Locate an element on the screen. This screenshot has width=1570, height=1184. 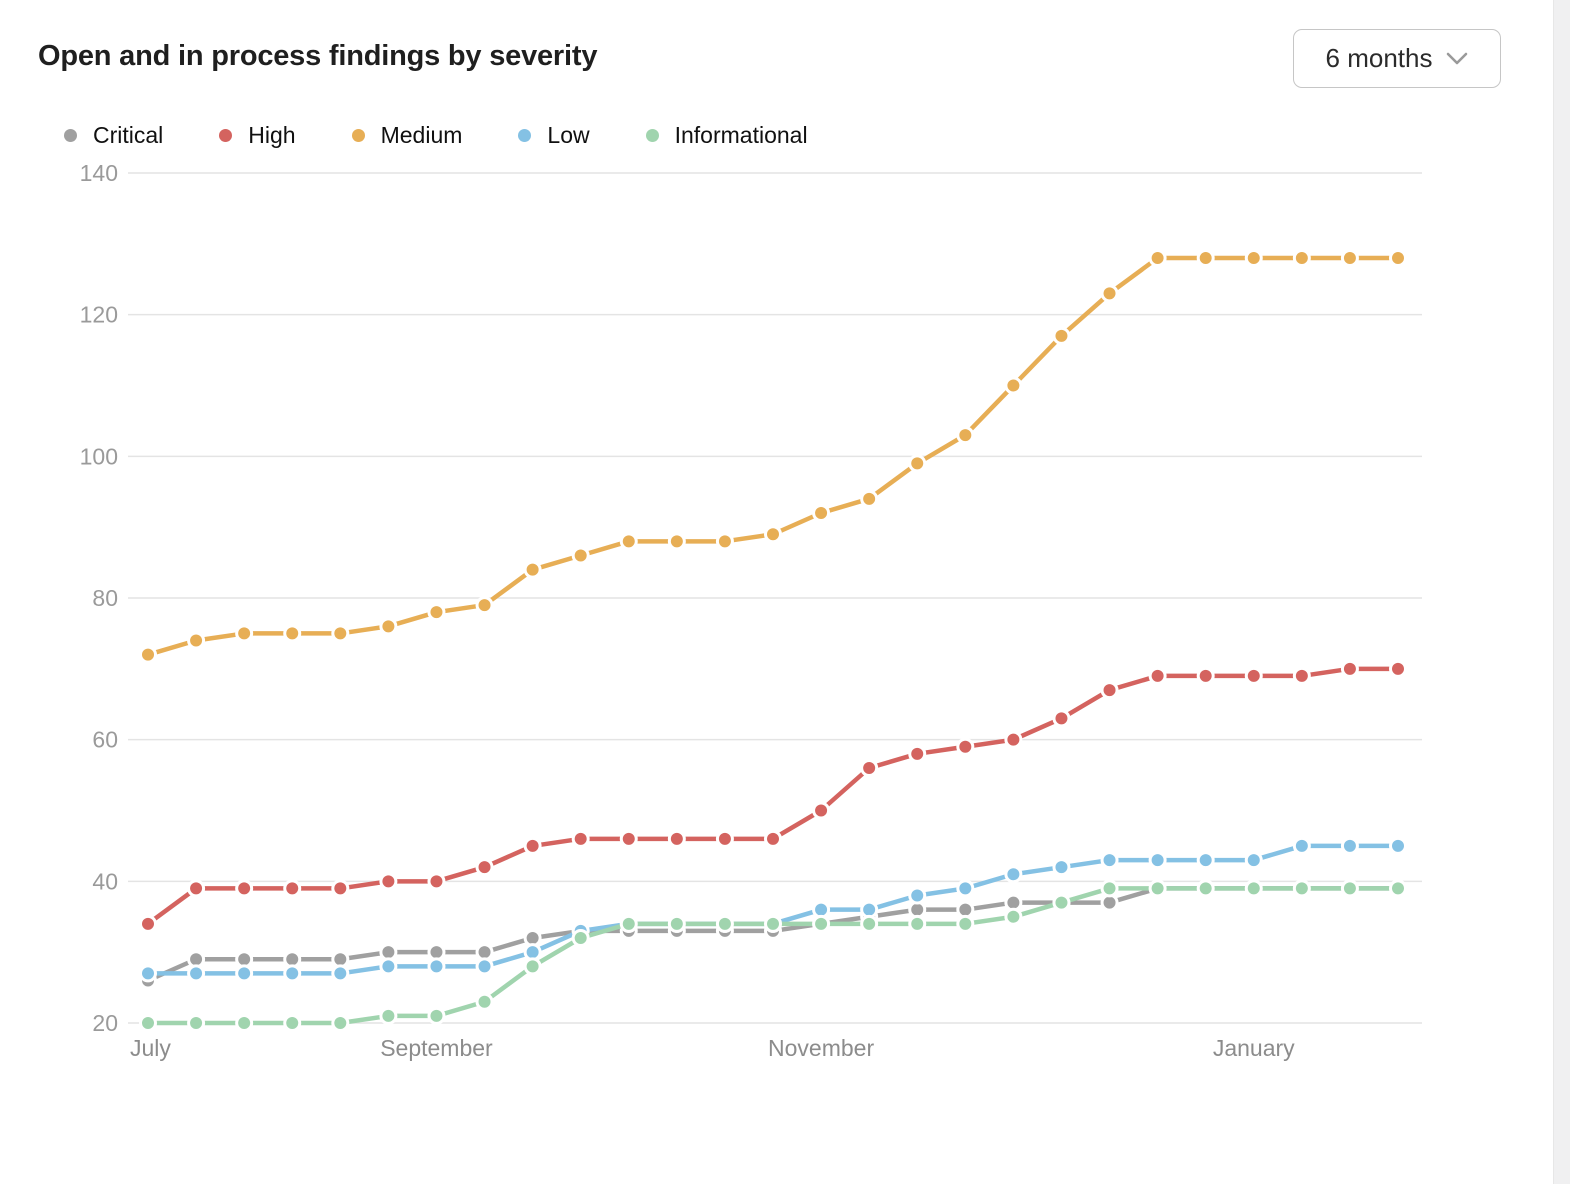
legend-item-informational: Informational is located at coordinates (726, 135).